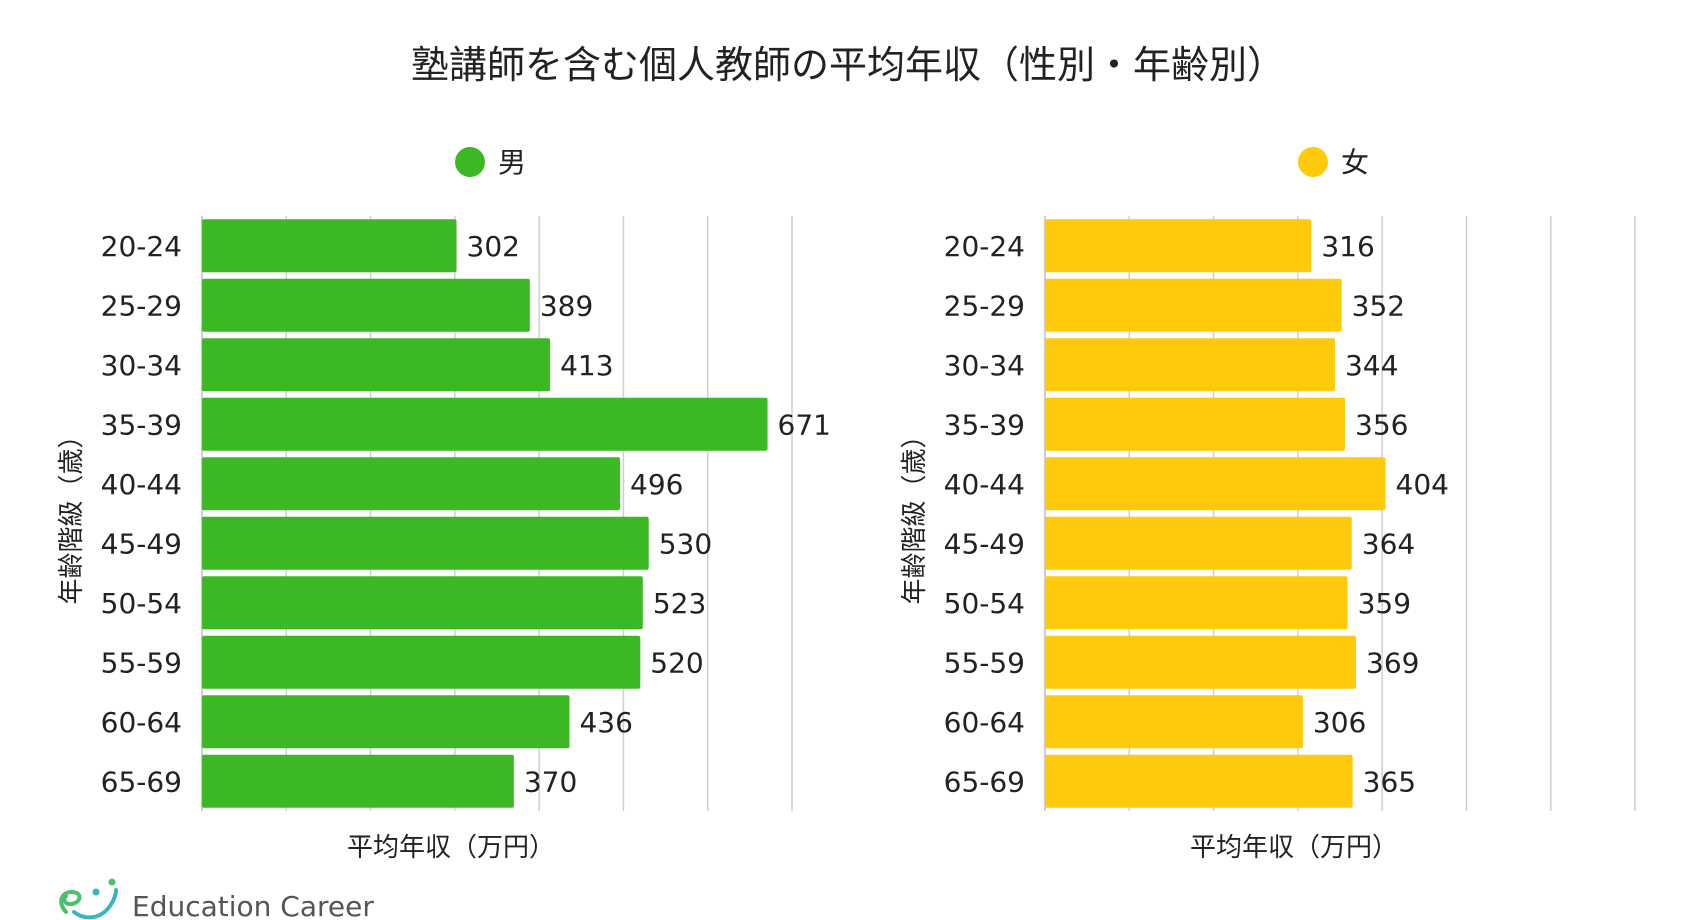 The image size is (1696, 920). I want to click on data-label: 389, so click(566, 305).